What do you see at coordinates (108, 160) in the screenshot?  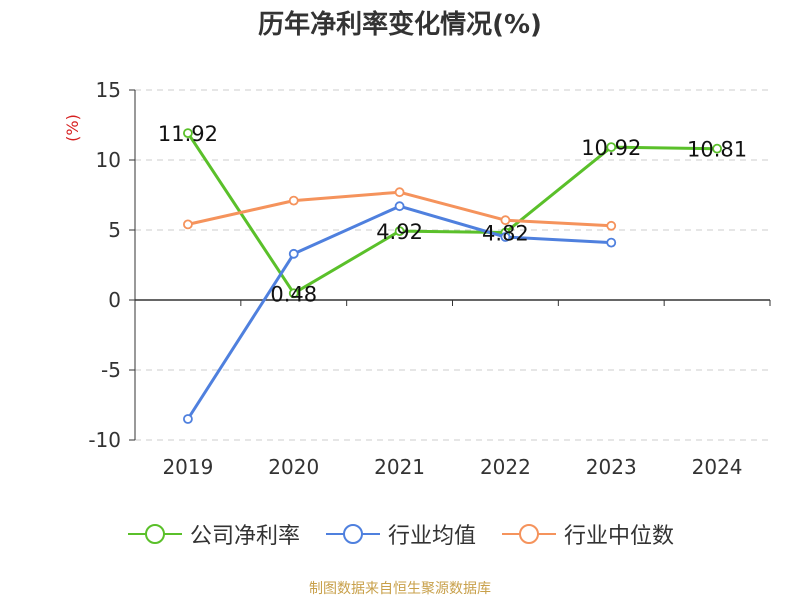 I see `y-tick-label: 10` at bounding box center [108, 160].